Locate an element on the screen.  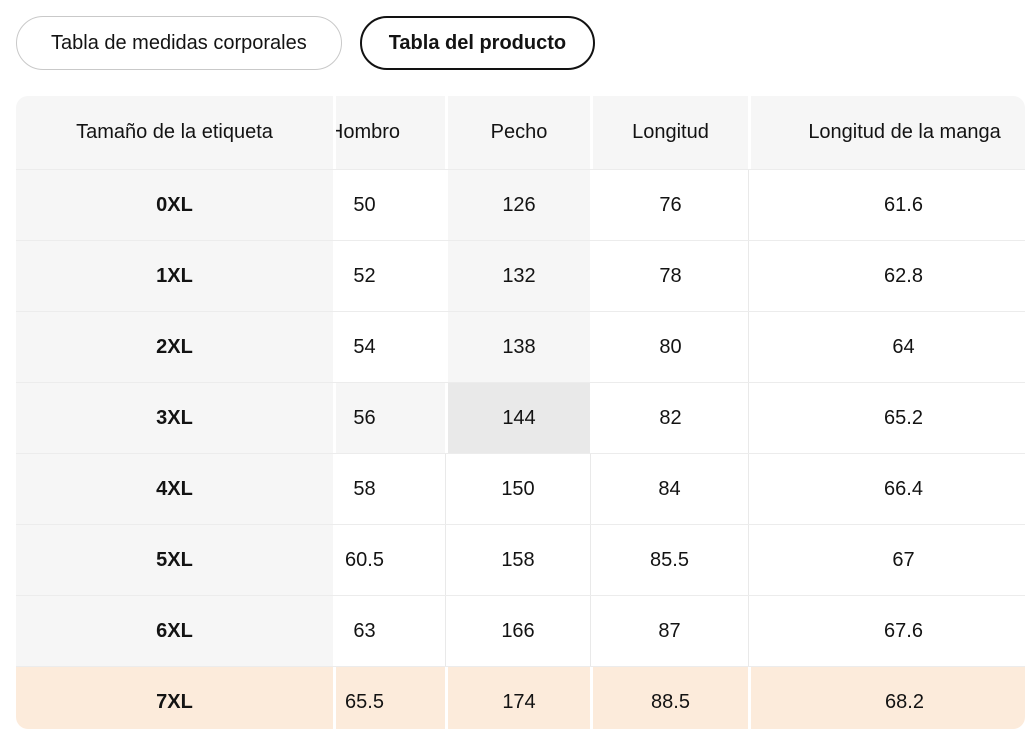
size-label-cell-6XL-0-label: 6XL is located at coordinates (174, 630).